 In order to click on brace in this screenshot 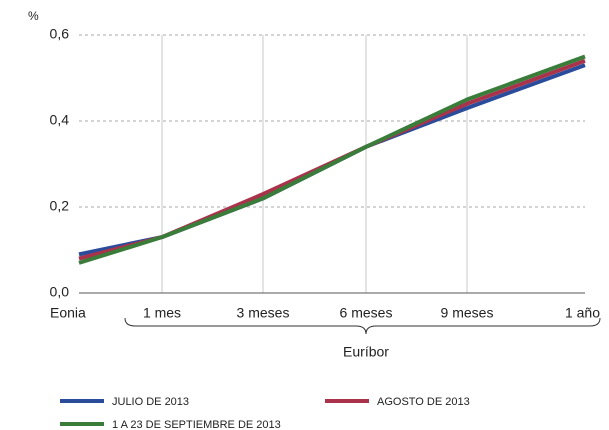, I will do `click(362, 326)`.